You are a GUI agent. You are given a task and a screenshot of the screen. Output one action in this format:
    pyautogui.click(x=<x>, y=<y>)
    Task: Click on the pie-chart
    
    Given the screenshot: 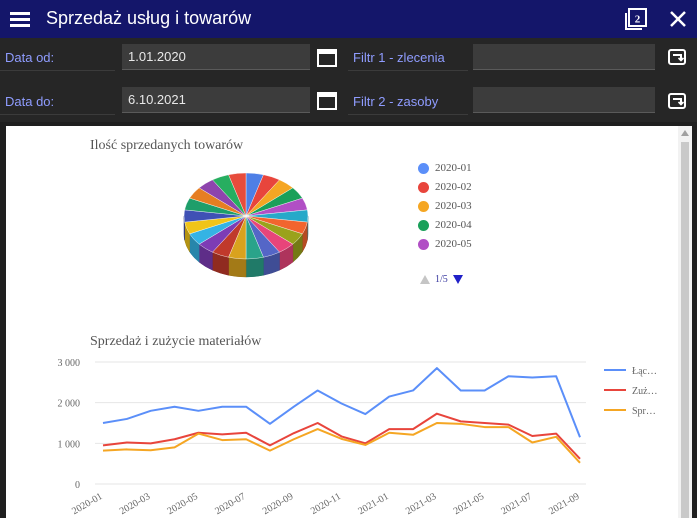 What is the action you would take?
    pyautogui.click(x=246, y=225)
    